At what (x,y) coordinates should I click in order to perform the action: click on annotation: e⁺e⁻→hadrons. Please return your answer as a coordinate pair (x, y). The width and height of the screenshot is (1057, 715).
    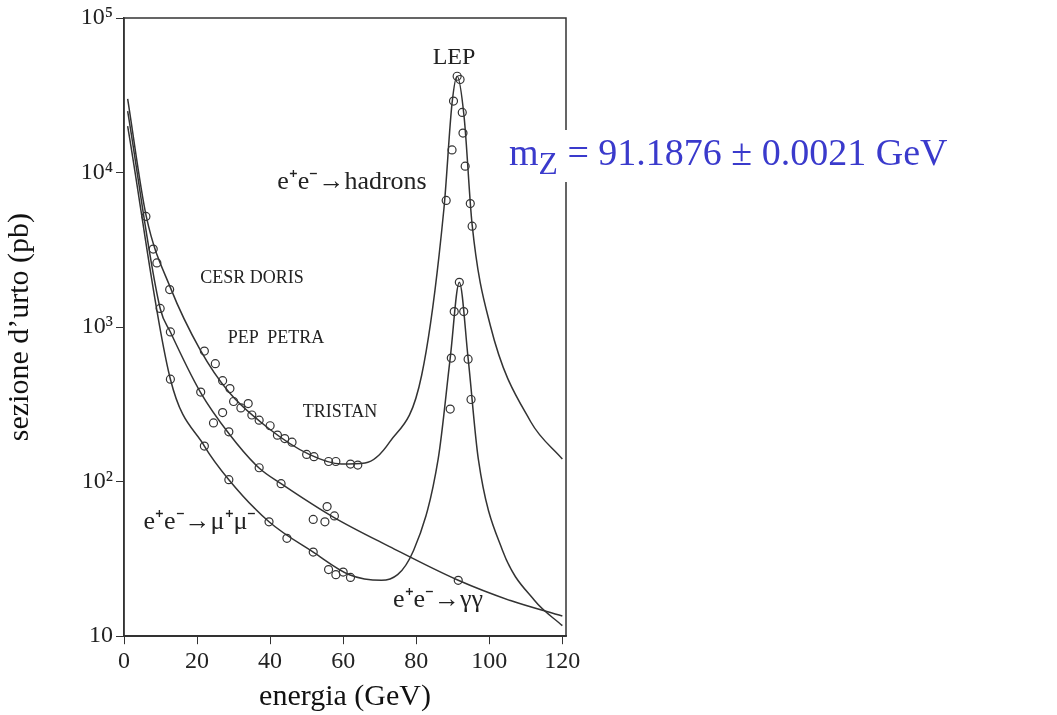
    Looking at the image, I should click on (352, 180).